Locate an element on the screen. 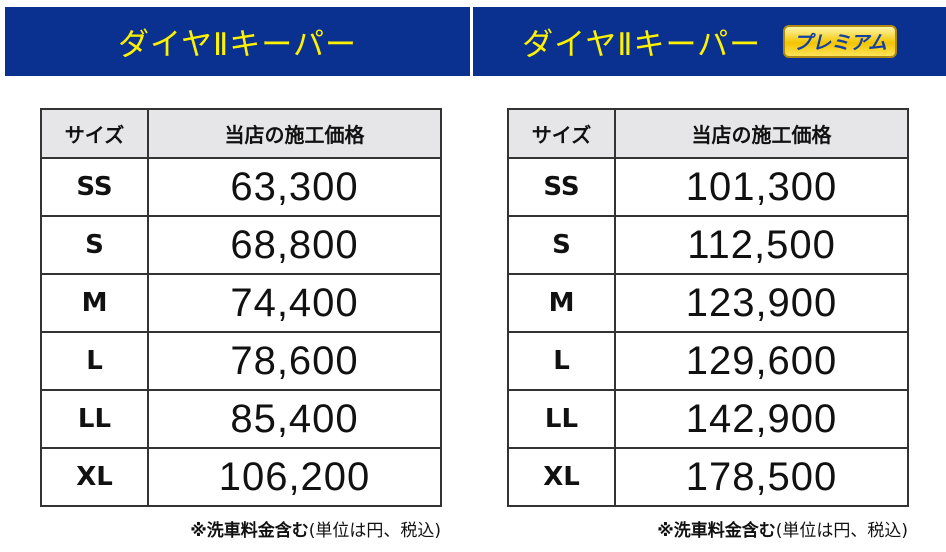  table-row: XL 178,500 is located at coordinates (708, 477).